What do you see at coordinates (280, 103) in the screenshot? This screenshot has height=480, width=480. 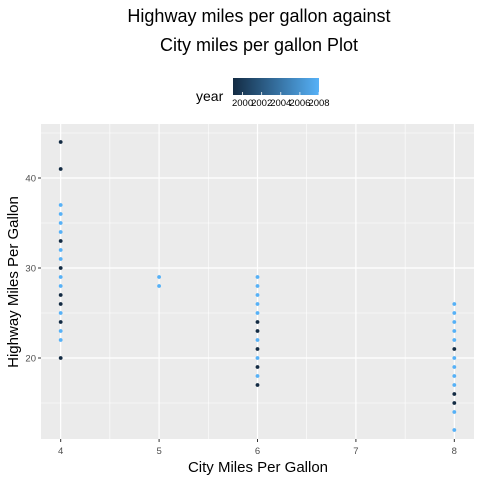 I see `legend-tick-label: 2004` at bounding box center [280, 103].